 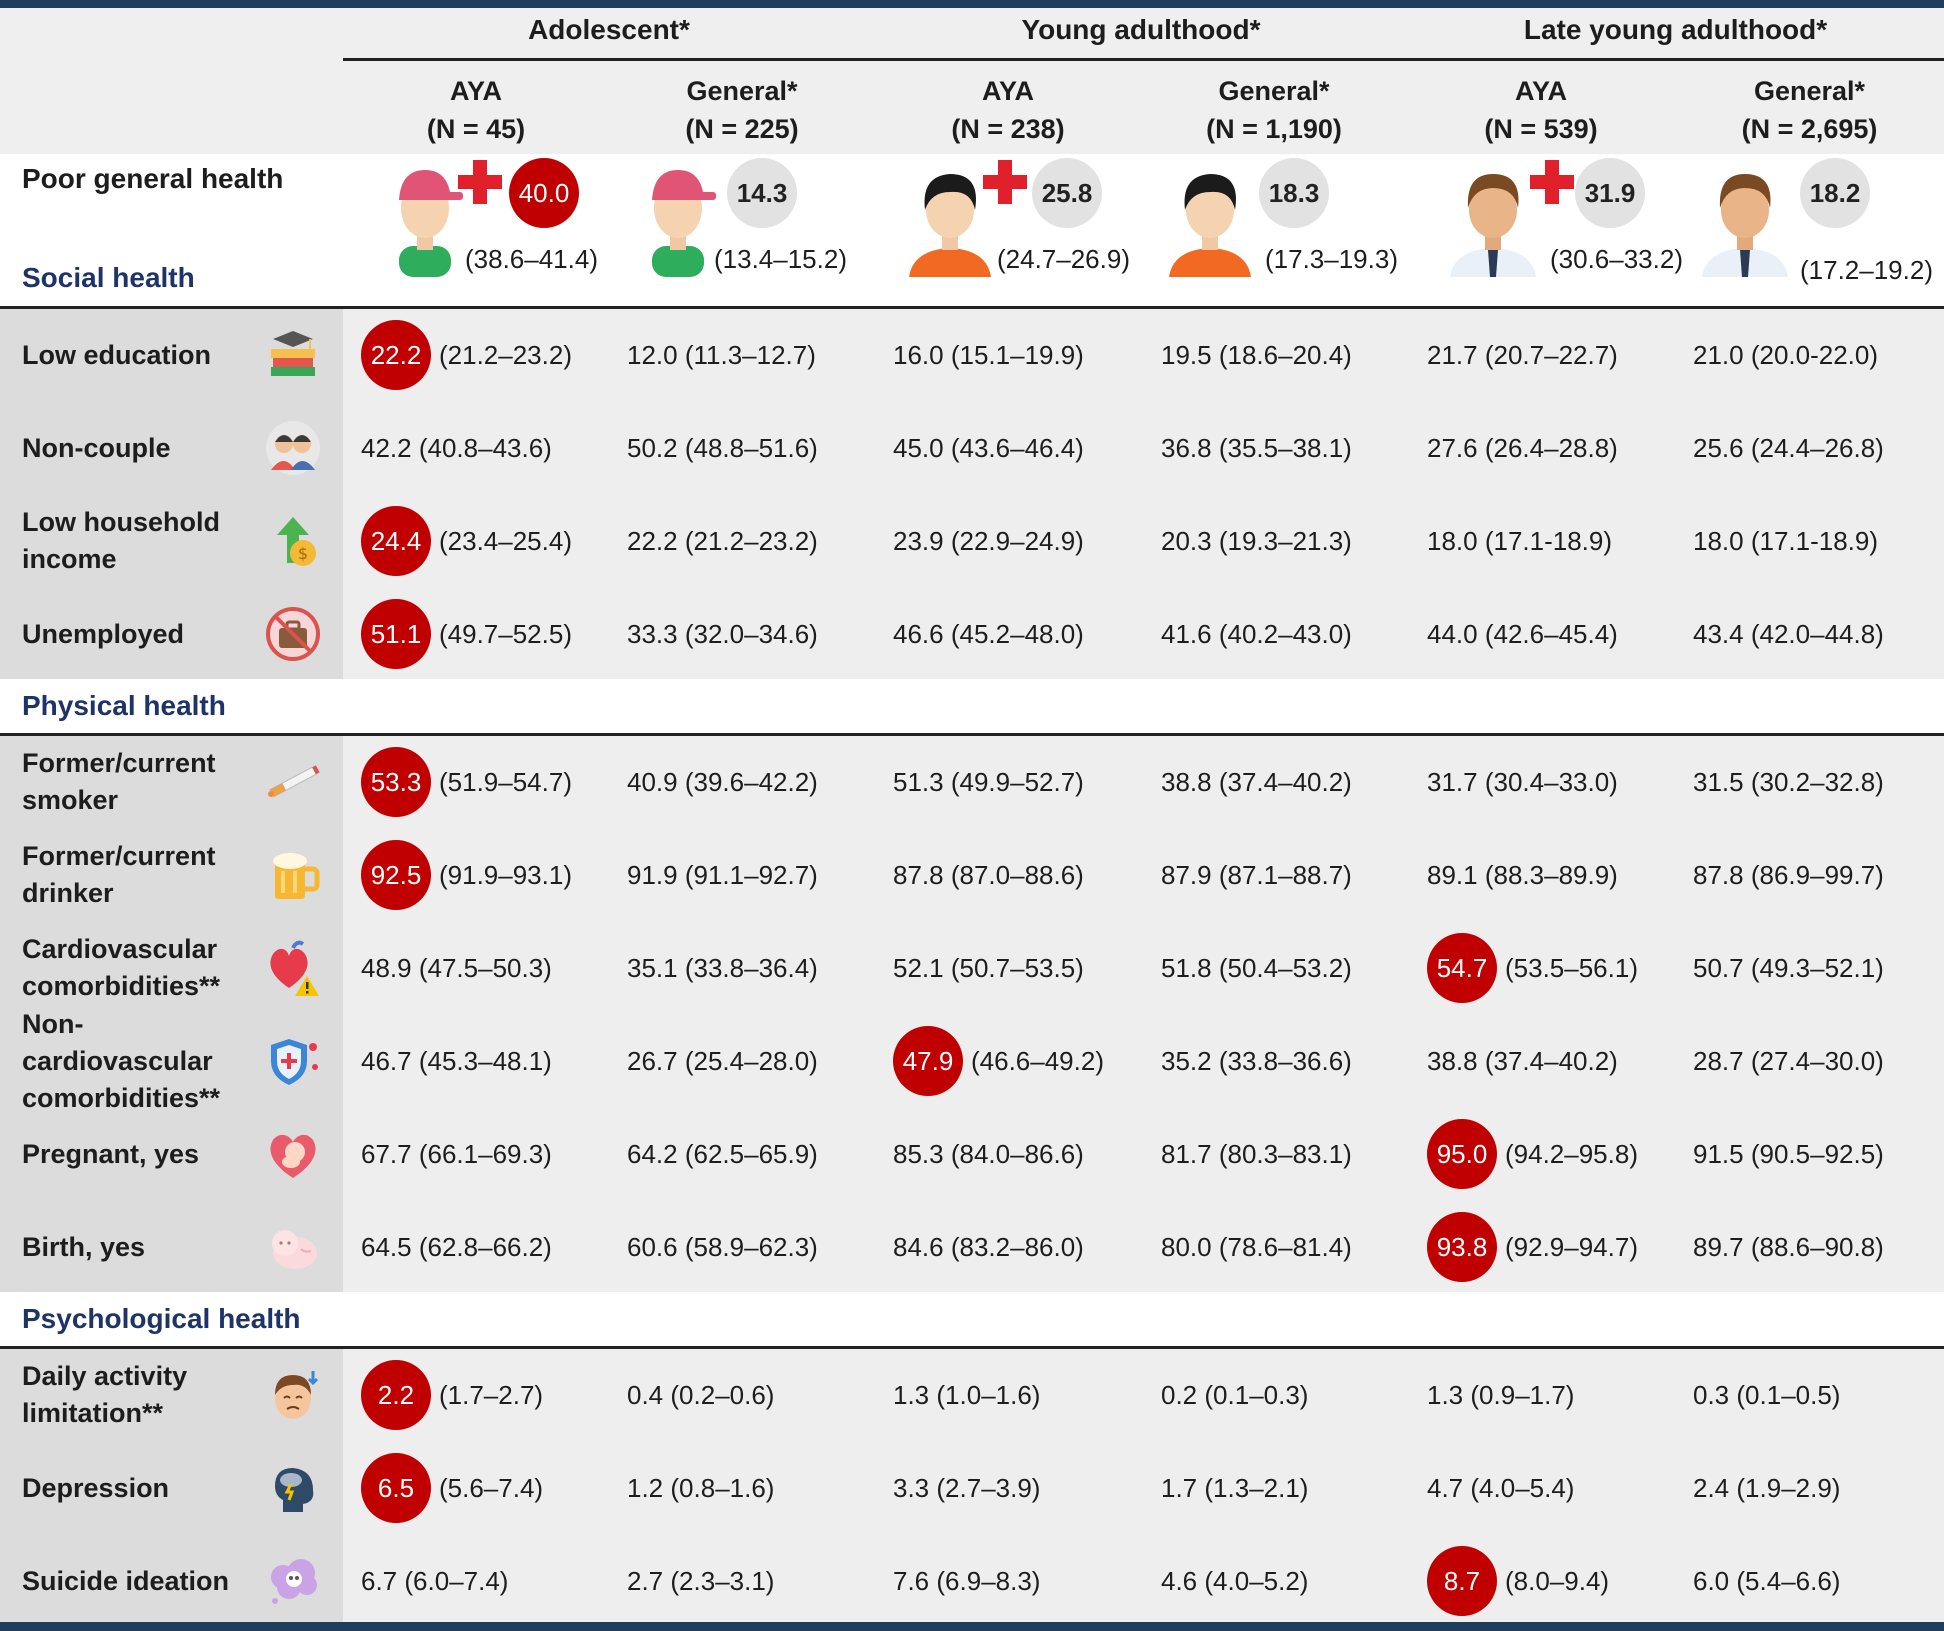 I want to click on cell-value: 64.5, so click(x=386, y=1246).